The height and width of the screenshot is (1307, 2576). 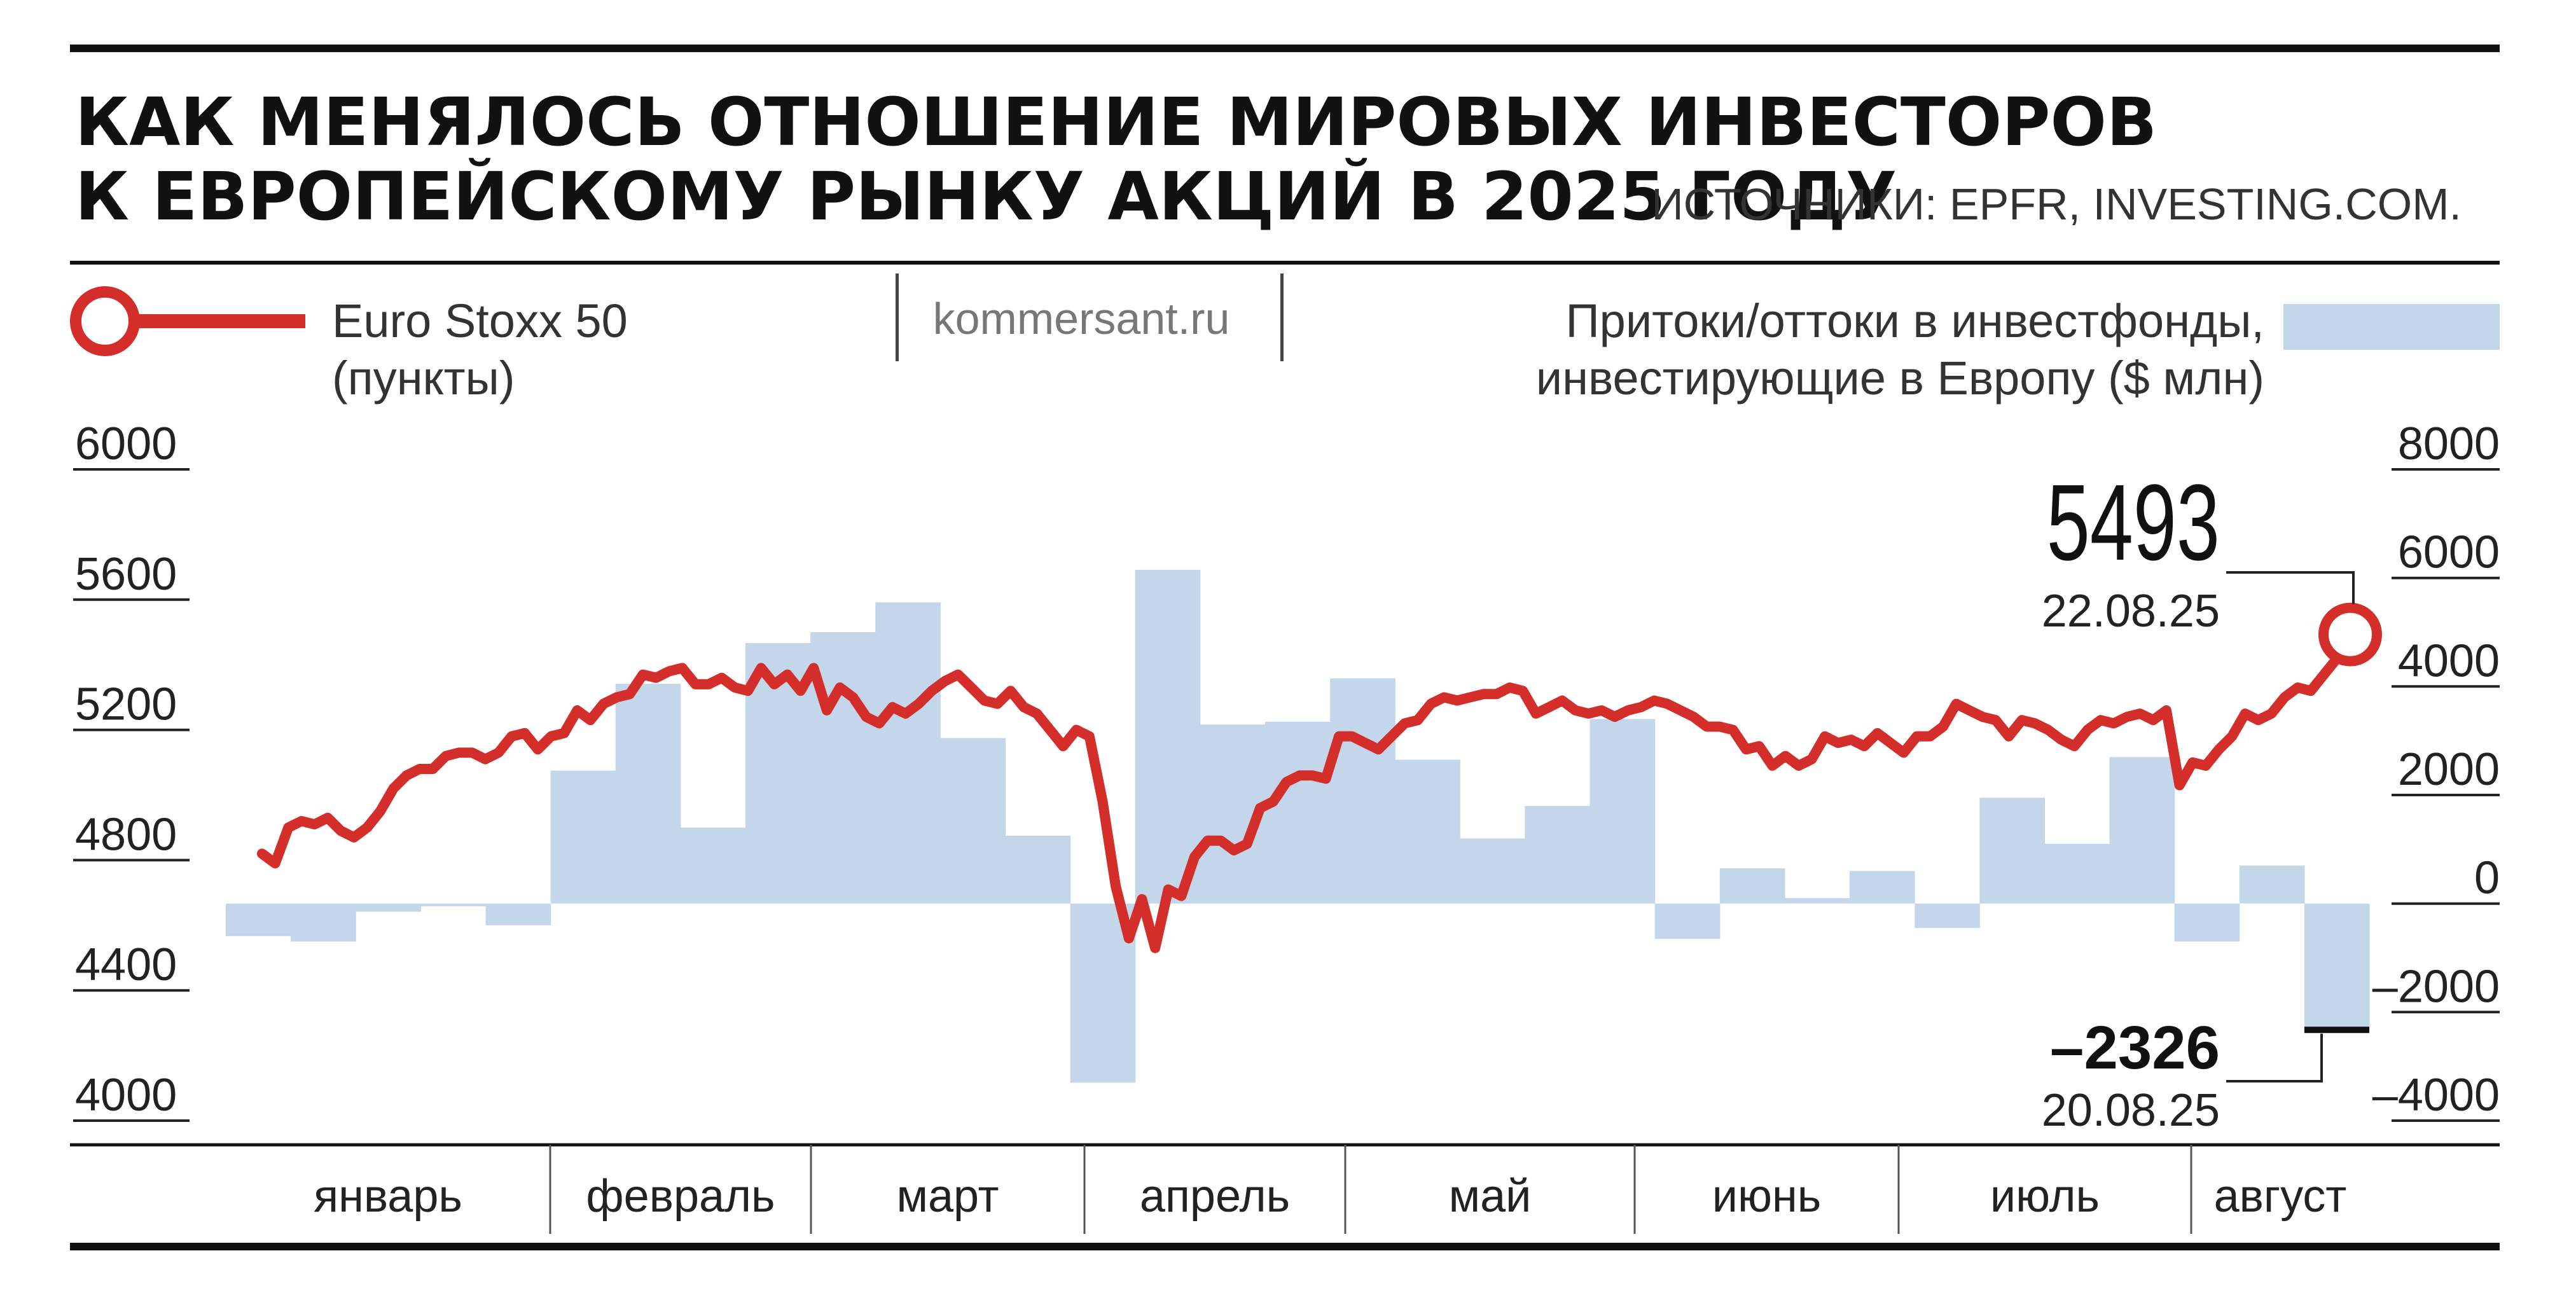 I want to click on legend-line-marker, so click(x=105, y=321).